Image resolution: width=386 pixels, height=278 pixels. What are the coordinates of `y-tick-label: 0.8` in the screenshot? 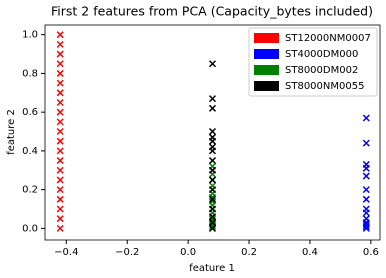 It's located at (30, 73).